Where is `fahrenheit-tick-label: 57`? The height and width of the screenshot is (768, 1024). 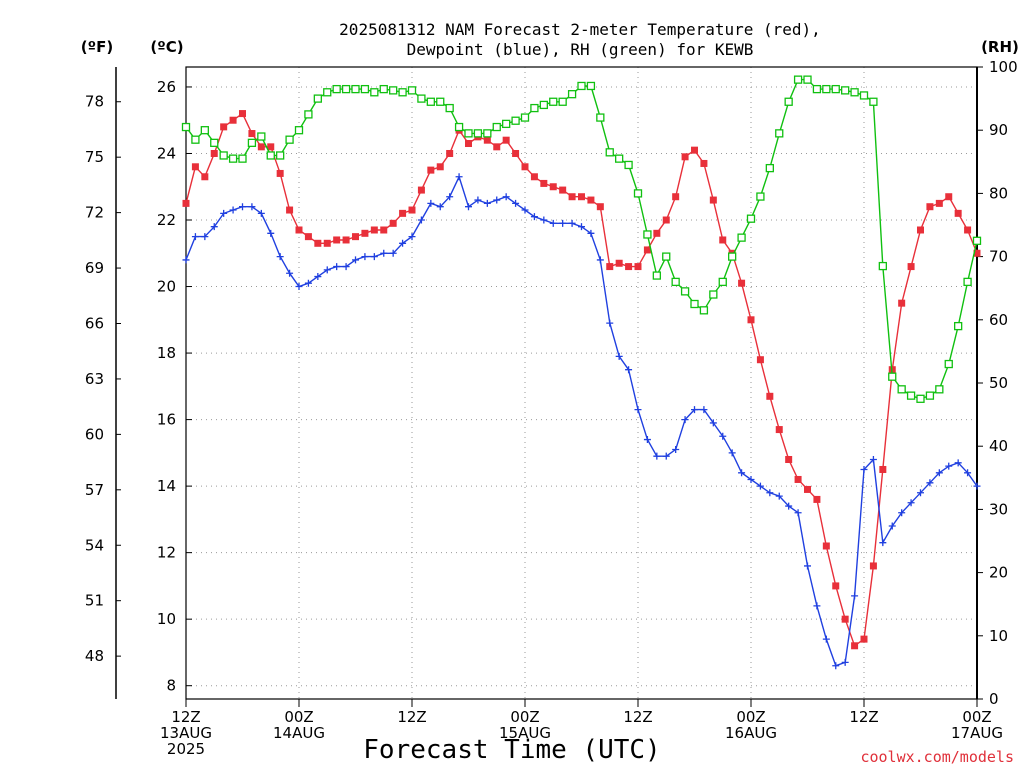
fahrenheit-tick-label: 57 is located at coordinates (94, 490).